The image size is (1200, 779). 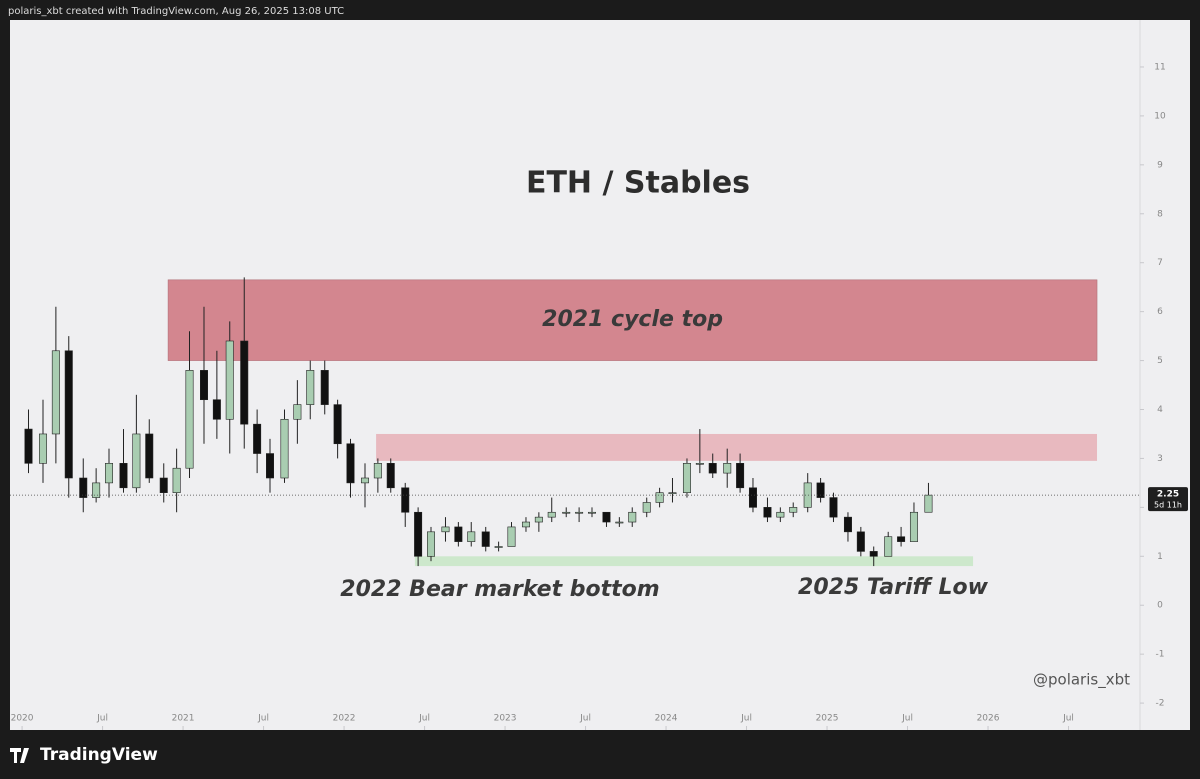 I want to click on y-tick-label: -1, so click(x=1160, y=655).